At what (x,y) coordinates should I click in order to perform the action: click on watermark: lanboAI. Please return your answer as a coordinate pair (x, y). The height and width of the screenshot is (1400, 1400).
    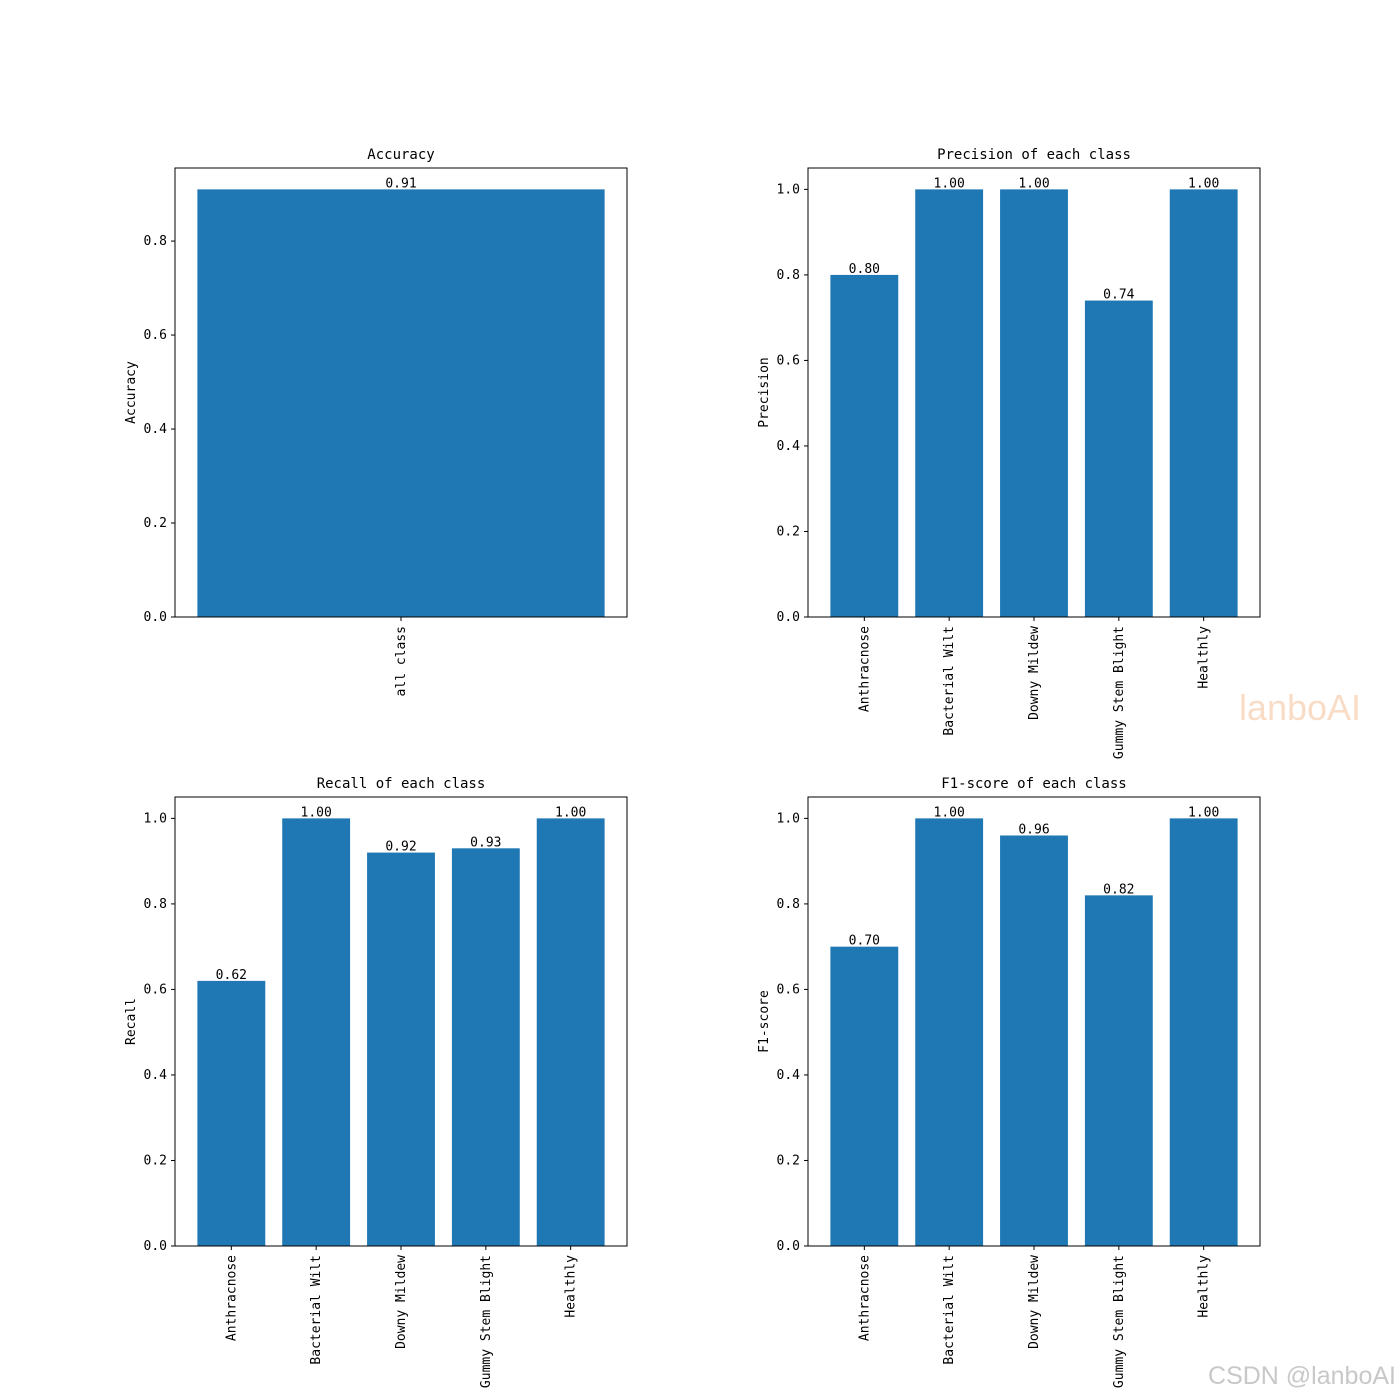
    Looking at the image, I should click on (1300, 707).